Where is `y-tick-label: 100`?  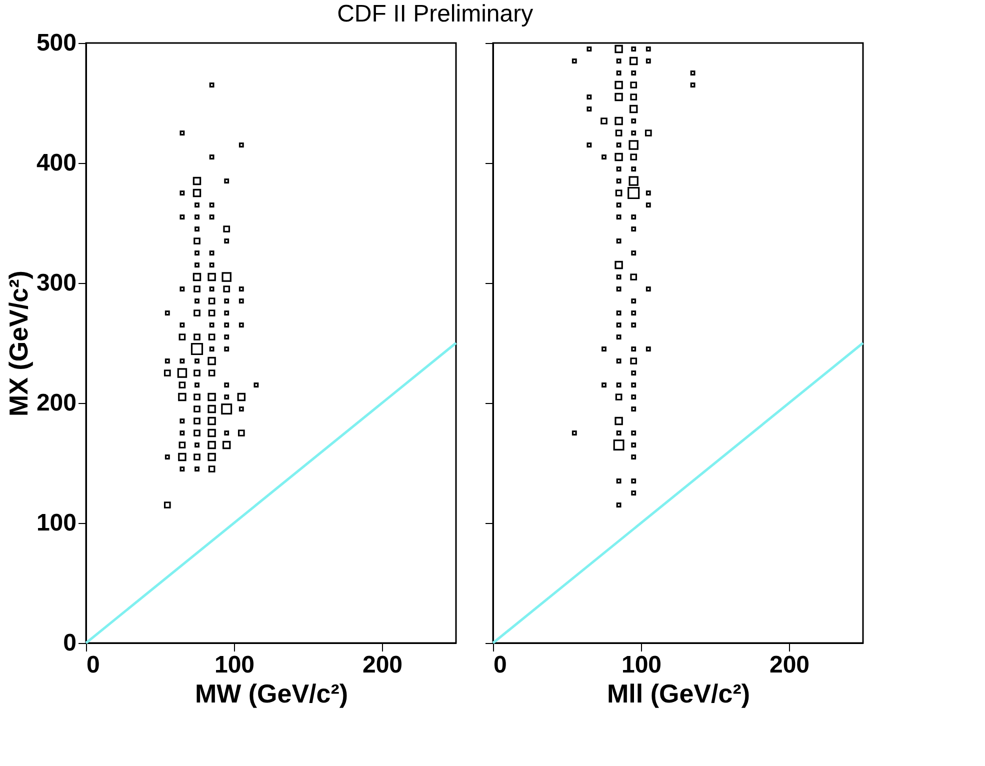 y-tick-label: 100 is located at coordinates (56, 523).